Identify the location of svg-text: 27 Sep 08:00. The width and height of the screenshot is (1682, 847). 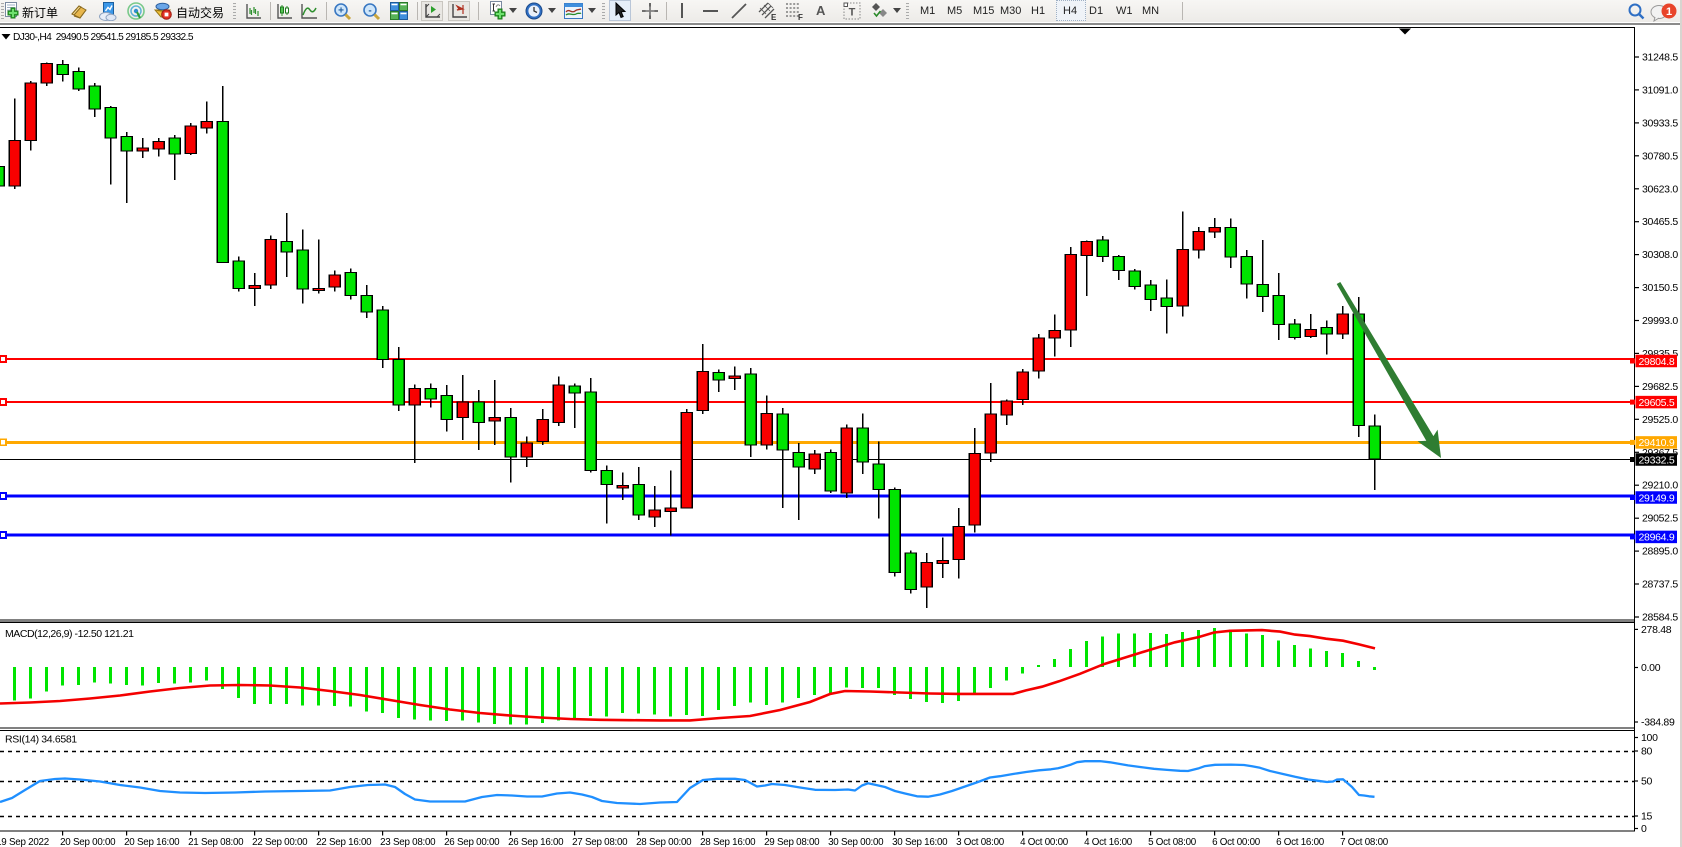
(600, 842).